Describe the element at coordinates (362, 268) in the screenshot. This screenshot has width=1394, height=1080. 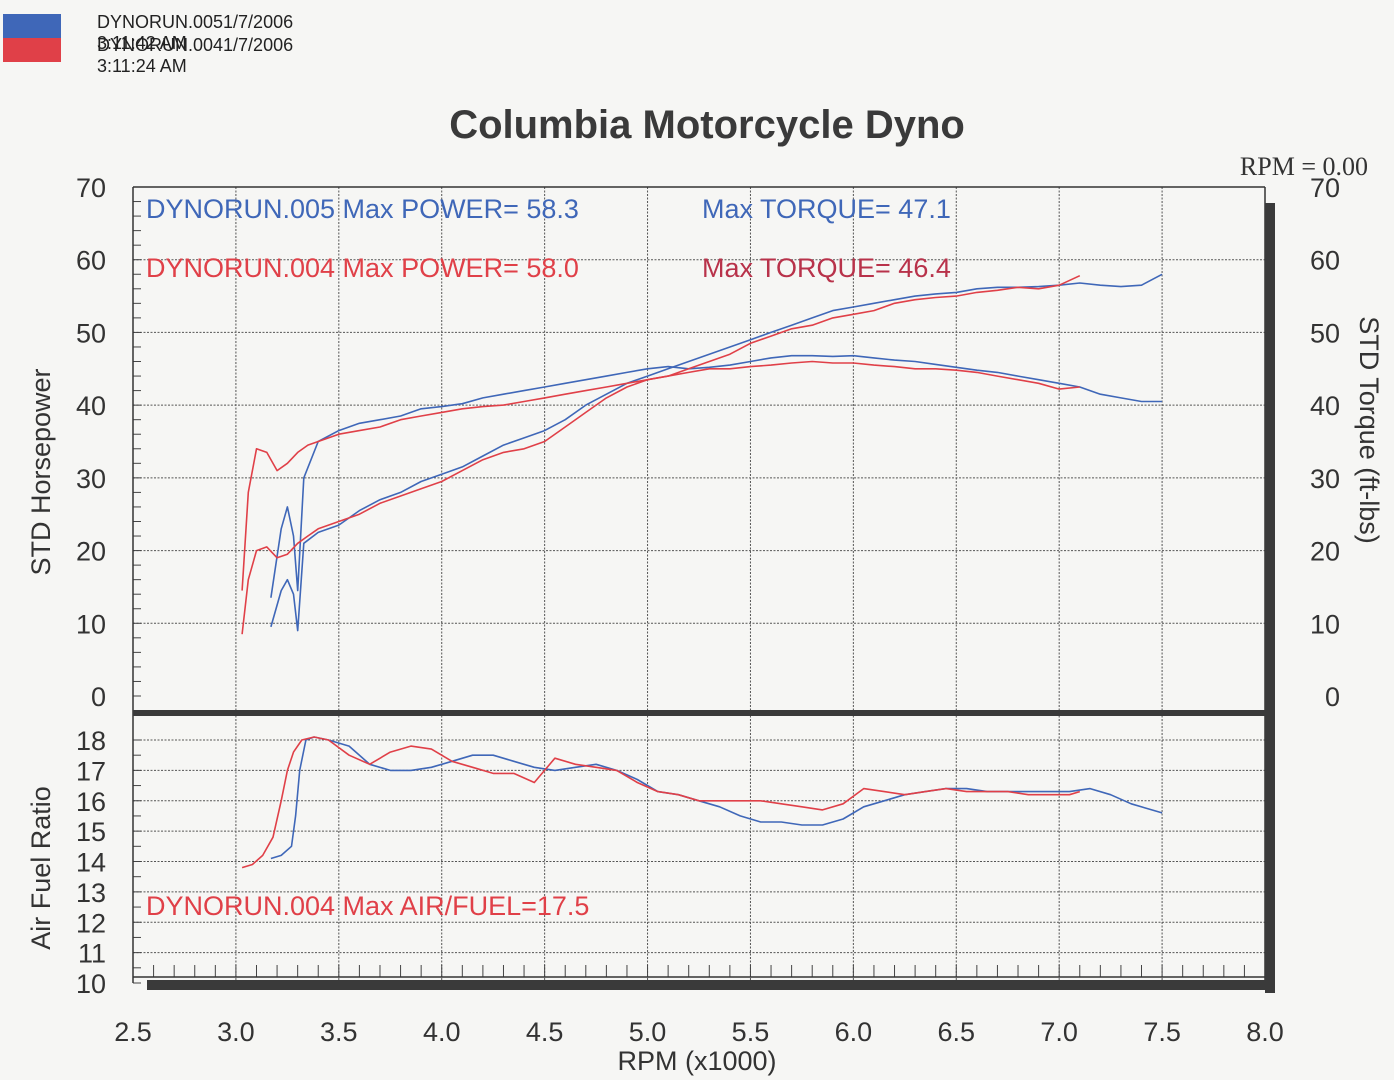
I see `annotation-run004-power: DYNORUN.004 Max POWER= 58.0` at that location.